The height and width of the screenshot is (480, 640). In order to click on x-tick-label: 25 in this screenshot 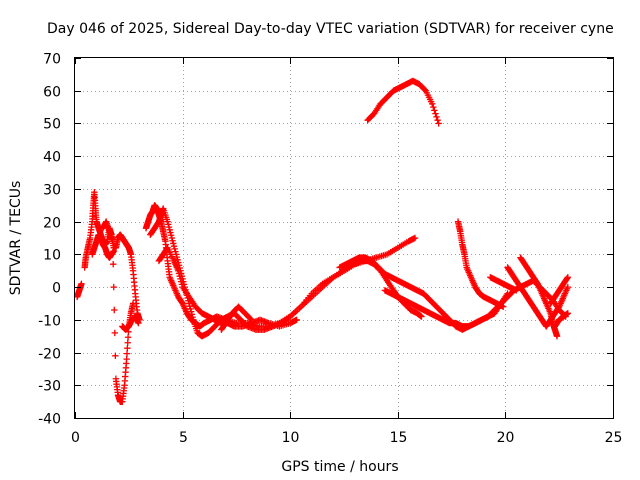, I will do `click(614, 438)`.